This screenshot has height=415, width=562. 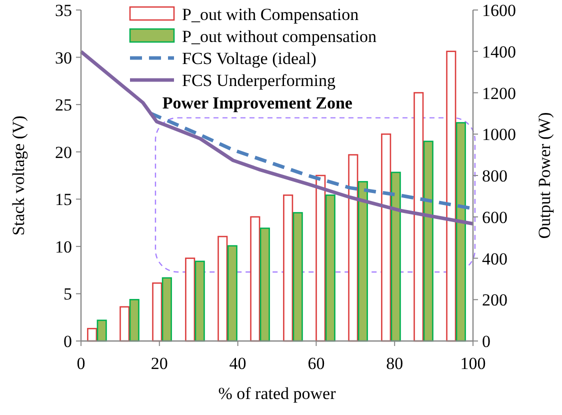 What do you see at coordinates (237, 363) in the screenshot?
I see `x-tick-label: 40` at bounding box center [237, 363].